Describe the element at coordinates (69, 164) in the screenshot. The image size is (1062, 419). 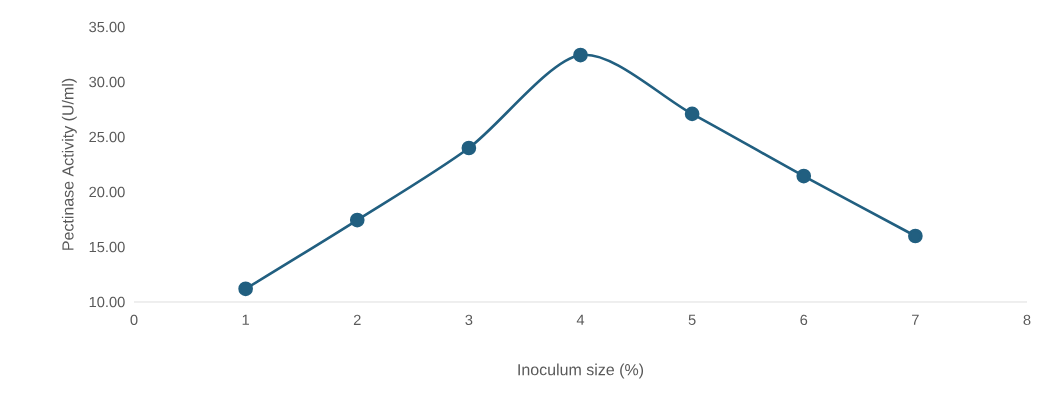
I see `y-axis-title: Pectinase Activity (U/ml)` at that location.